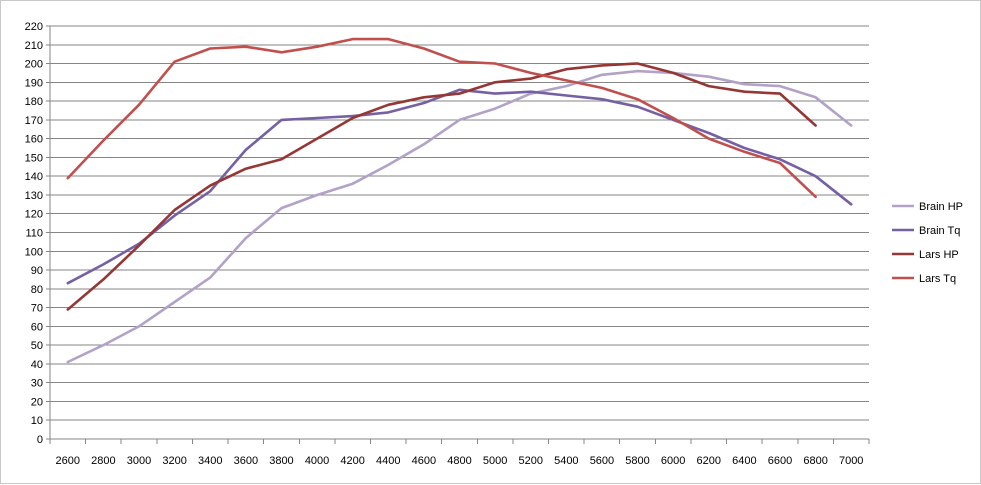 The width and height of the screenshot is (981, 485). I want to click on x-tick-label: 6800, so click(815, 461).